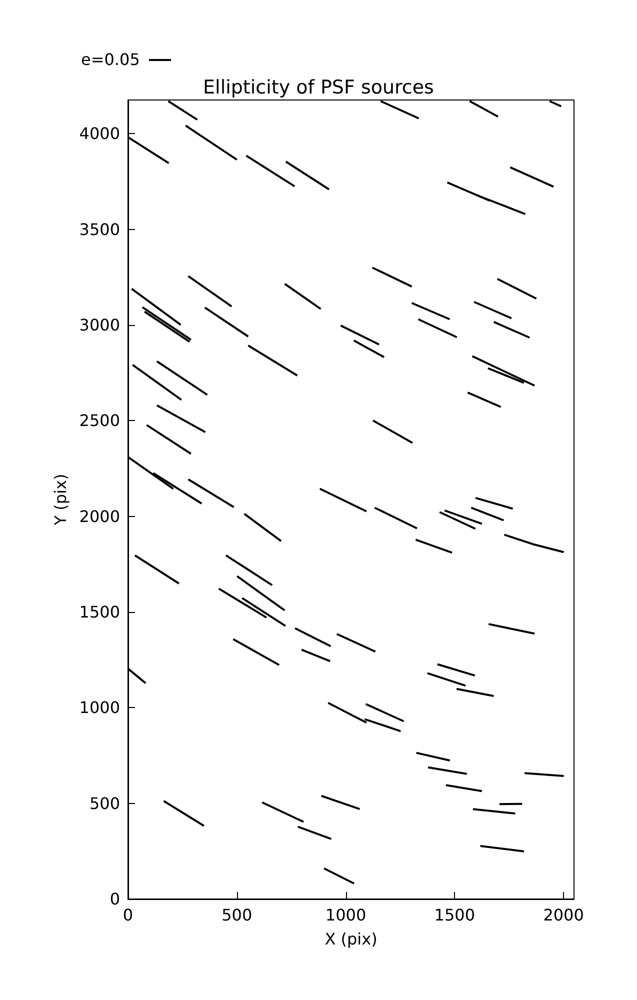 The image size is (637, 1000). Describe the element at coordinates (351, 939) in the screenshot. I see `x-axis-title: X (pix)` at that location.